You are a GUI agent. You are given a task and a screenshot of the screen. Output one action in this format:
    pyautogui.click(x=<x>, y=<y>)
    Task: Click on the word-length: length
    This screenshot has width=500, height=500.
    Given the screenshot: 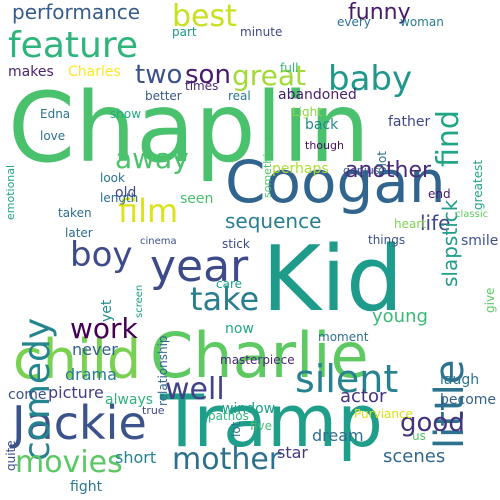 What is the action you would take?
    pyautogui.click(x=119, y=198)
    